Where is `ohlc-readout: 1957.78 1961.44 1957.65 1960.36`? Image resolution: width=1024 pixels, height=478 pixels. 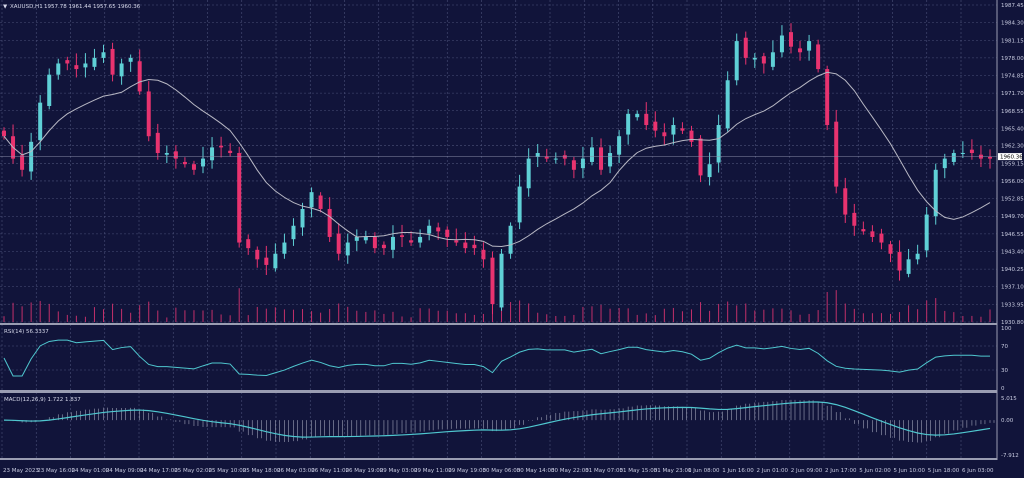
ohlc-readout: 1957.78 1961.44 1957.65 1960.36 is located at coordinates (92, 7).